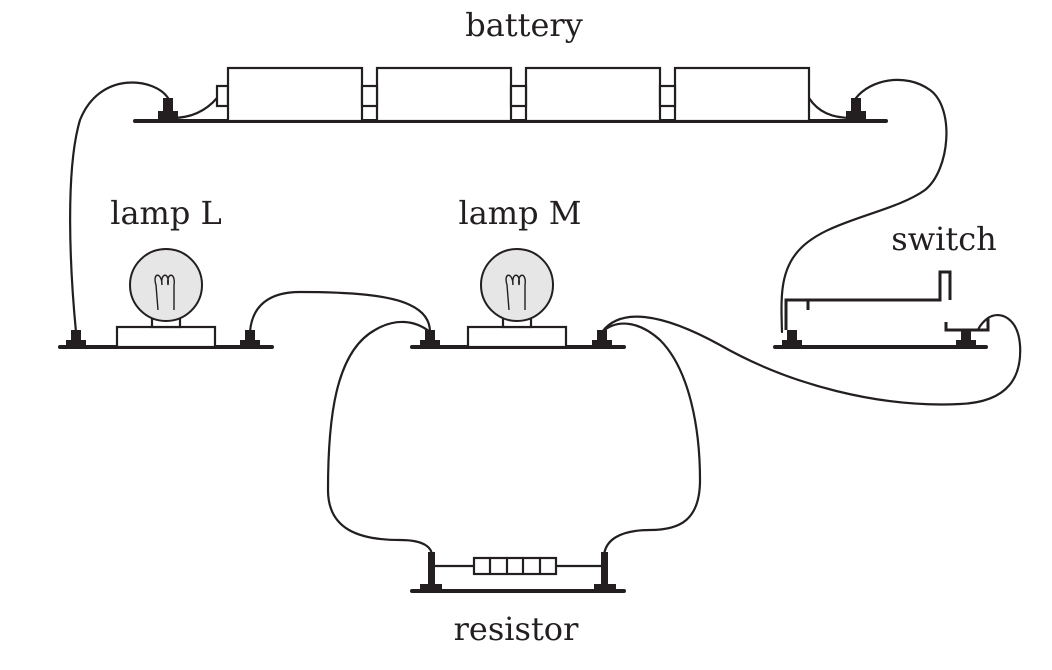 This screenshot has height=670, width=1052. Describe the element at coordinates (430, 339) in the screenshot. I see `lamp-m-terminal-left` at that location.